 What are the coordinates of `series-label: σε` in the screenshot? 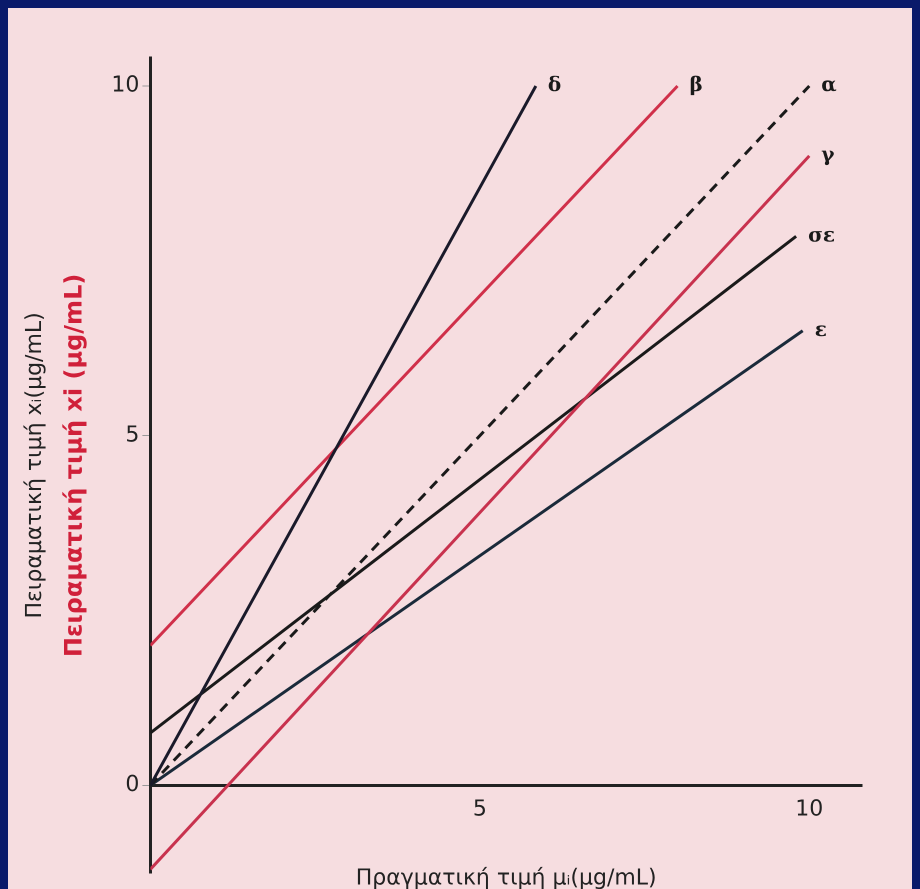 It's located at (822, 234).